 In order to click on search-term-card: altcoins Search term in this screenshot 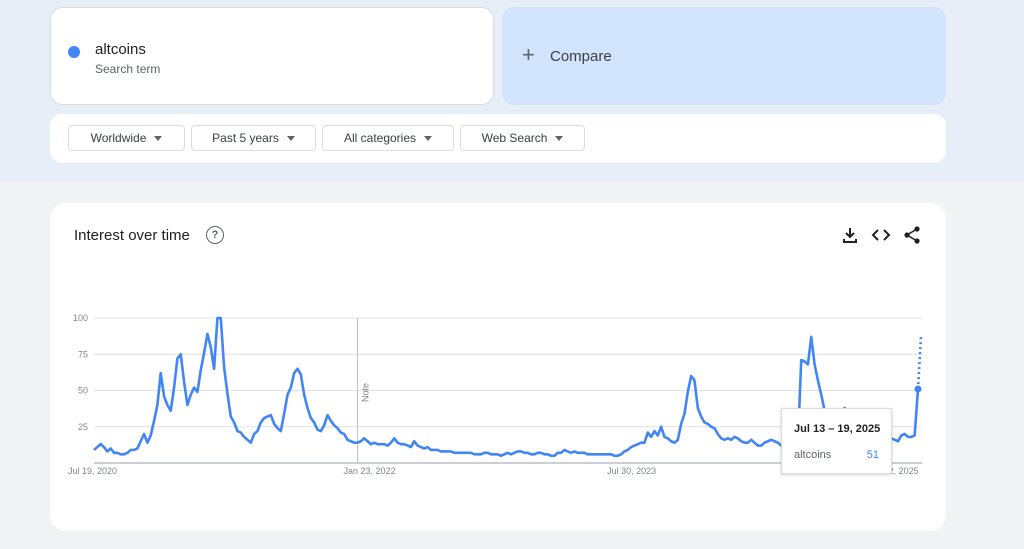, I will do `click(272, 56)`.